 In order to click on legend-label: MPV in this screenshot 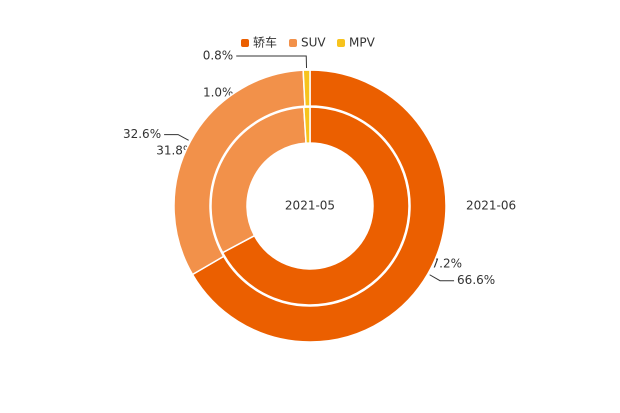, I will do `click(362, 43)`.